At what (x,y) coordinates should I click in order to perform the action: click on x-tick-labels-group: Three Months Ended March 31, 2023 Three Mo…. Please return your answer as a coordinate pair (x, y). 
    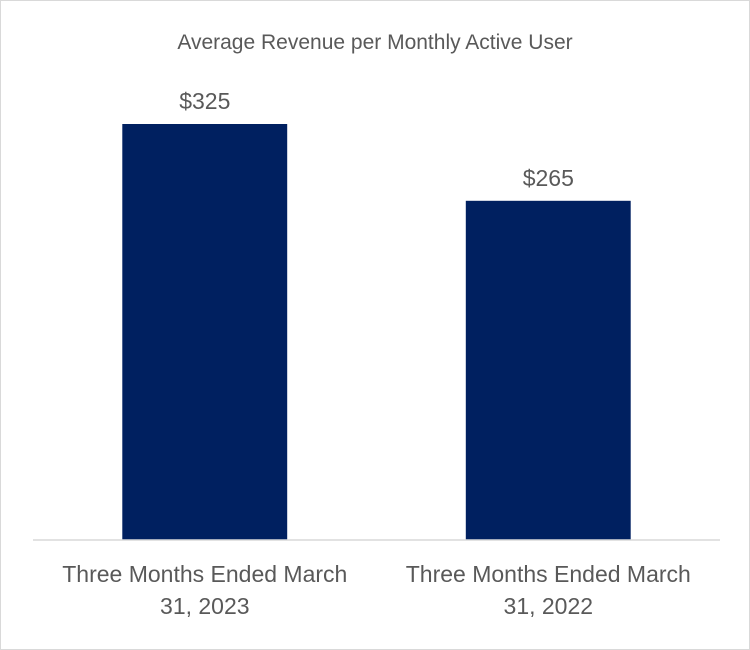
    Looking at the image, I should click on (376, 590).